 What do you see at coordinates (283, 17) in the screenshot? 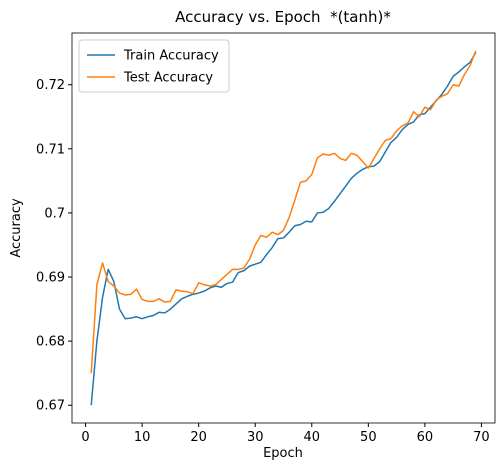
I see `chart-title: Accuracy vs. Epoch *(tanh)*` at bounding box center [283, 17].